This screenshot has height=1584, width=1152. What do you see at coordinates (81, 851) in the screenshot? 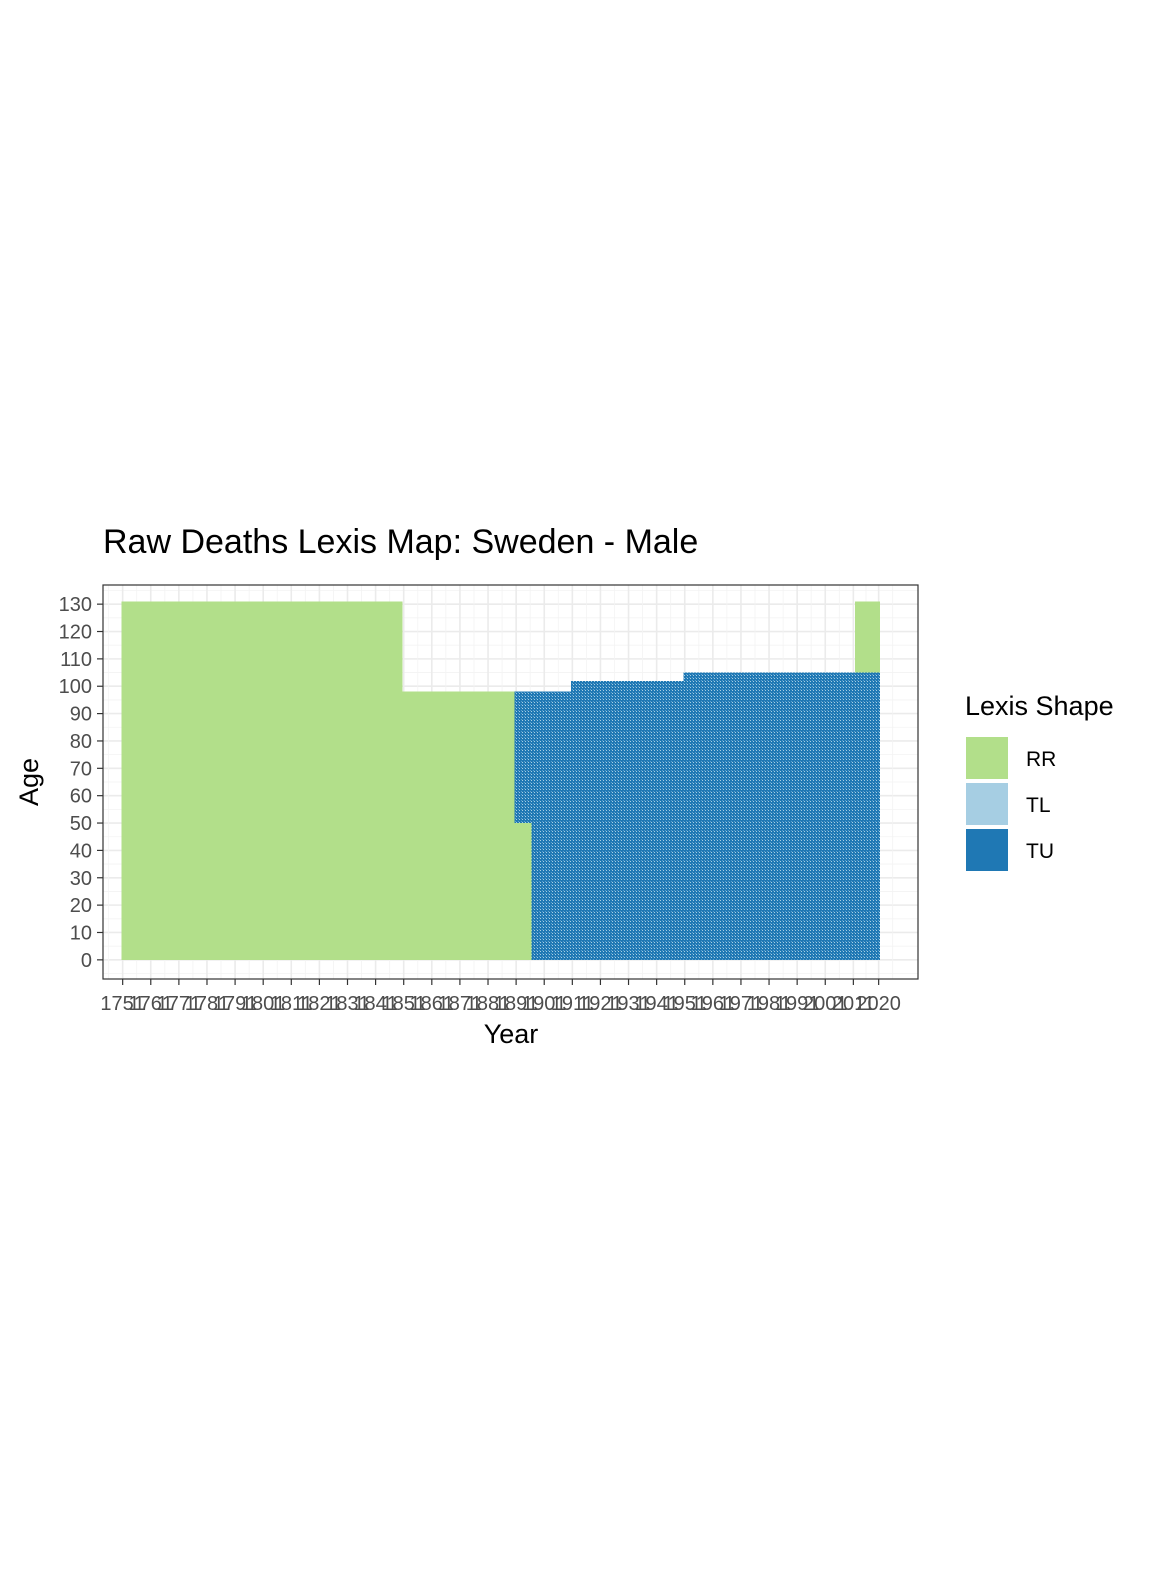
I see `y-tick-label: 40` at bounding box center [81, 851].